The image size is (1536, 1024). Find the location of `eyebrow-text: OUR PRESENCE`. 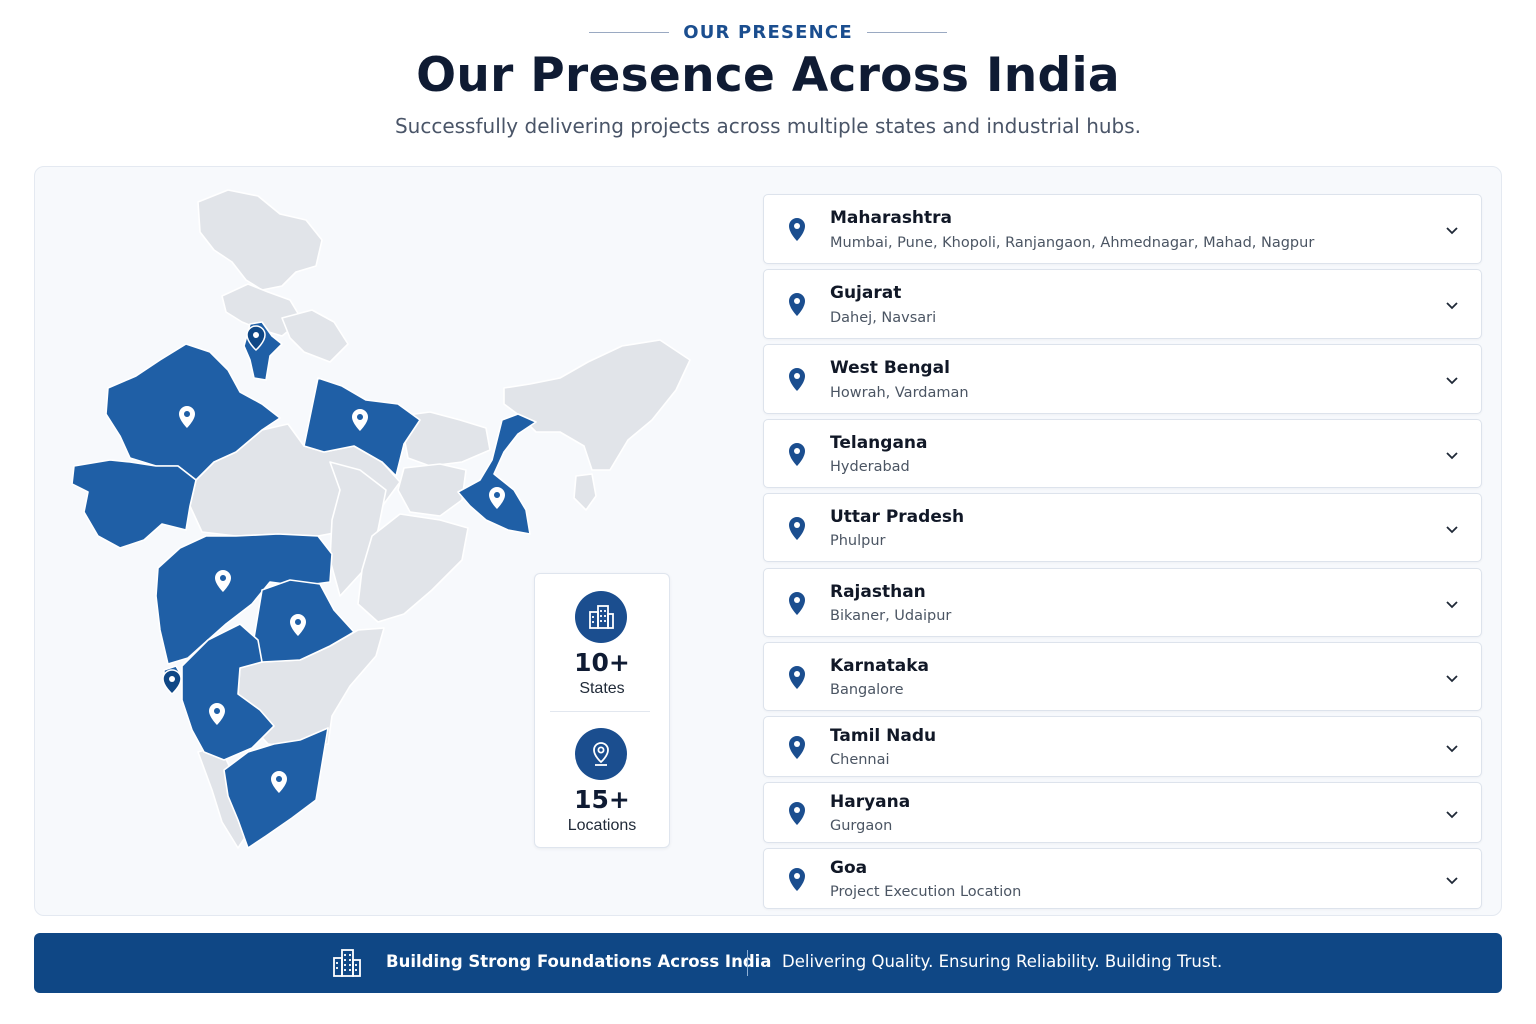

eyebrow-text: OUR PRESENCE is located at coordinates (768, 32).